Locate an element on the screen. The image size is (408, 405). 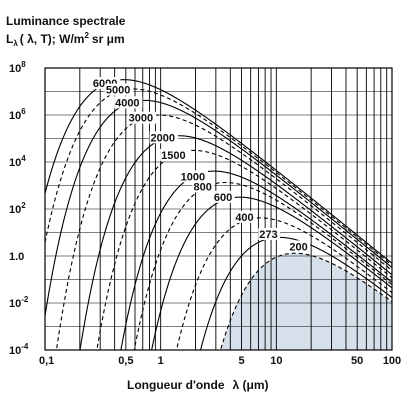
x-tick-label: 1 is located at coordinates (161, 361).